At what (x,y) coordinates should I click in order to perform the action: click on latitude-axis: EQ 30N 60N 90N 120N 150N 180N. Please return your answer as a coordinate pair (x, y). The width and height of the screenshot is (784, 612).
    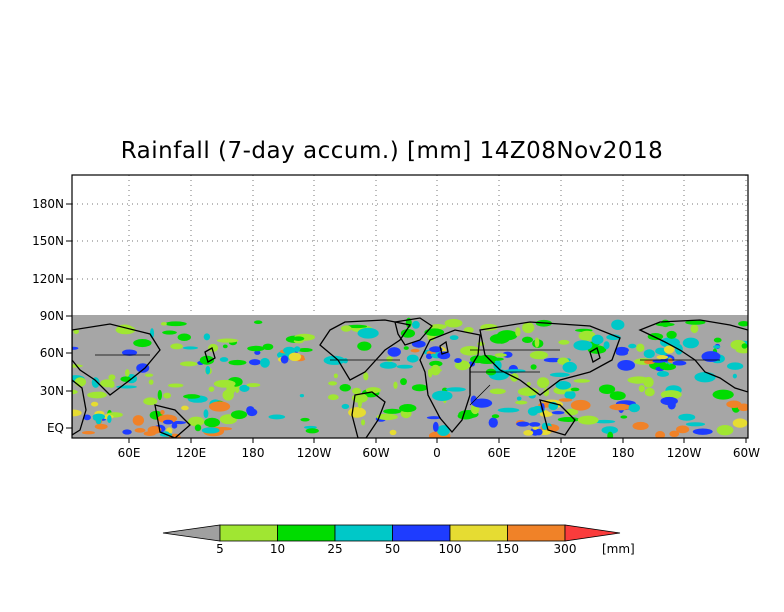
    Looking at the image, I should click on (52, 316).